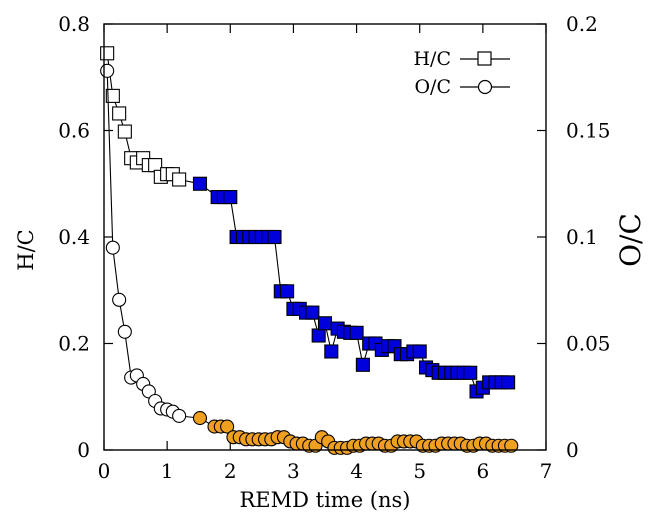 This screenshot has width=648, height=516. What do you see at coordinates (324, 500) in the screenshot?
I see `x-axis-label: REMD time (ns)` at bounding box center [324, 500].